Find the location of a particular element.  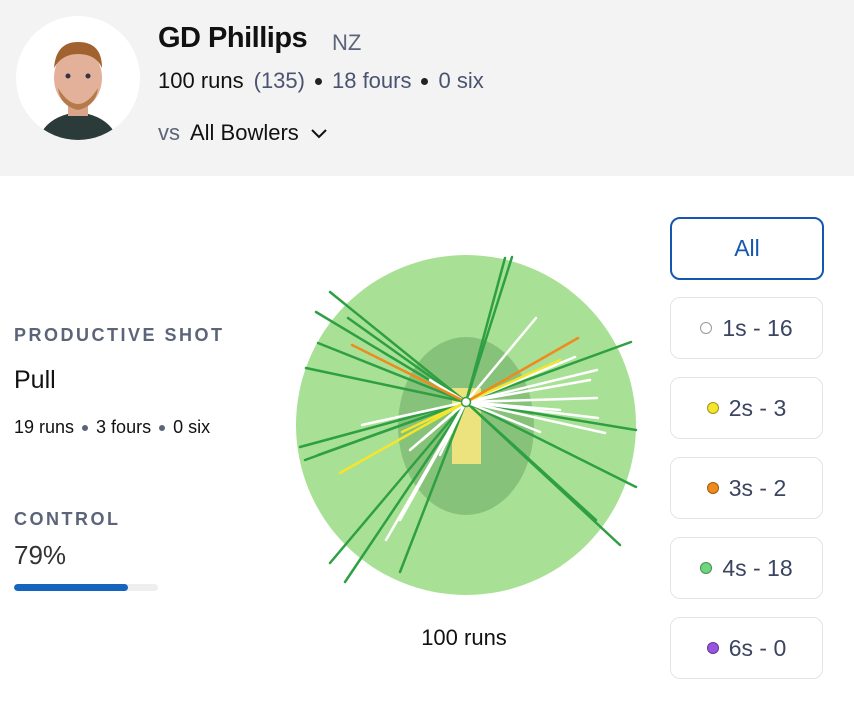

vs-value: All Bowlers is located at coordinates (244, 132).